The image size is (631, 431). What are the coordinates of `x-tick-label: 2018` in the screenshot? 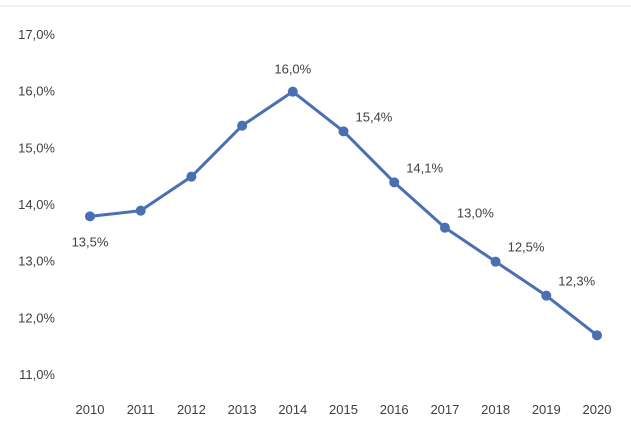 It's located at (495, 409).